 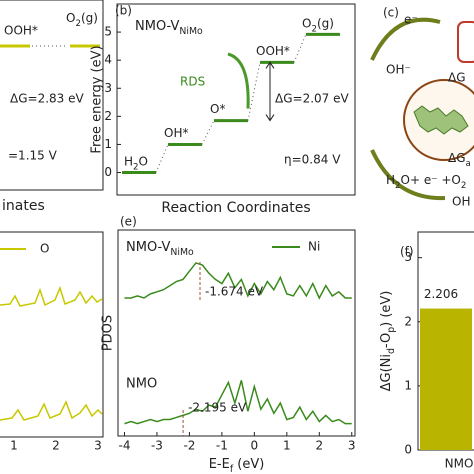 What do you see at coordinates (459, 464) in the screenshot?
I see `x-tick-label: NMO` at bounding box center [459, 464].